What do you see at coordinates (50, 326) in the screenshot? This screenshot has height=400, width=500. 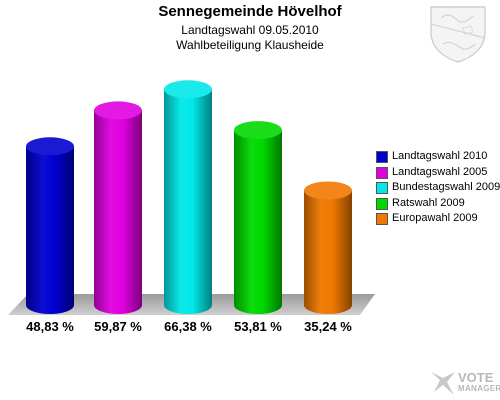 I see `value-label: 48,83 %` at bounding box center [50, 326].